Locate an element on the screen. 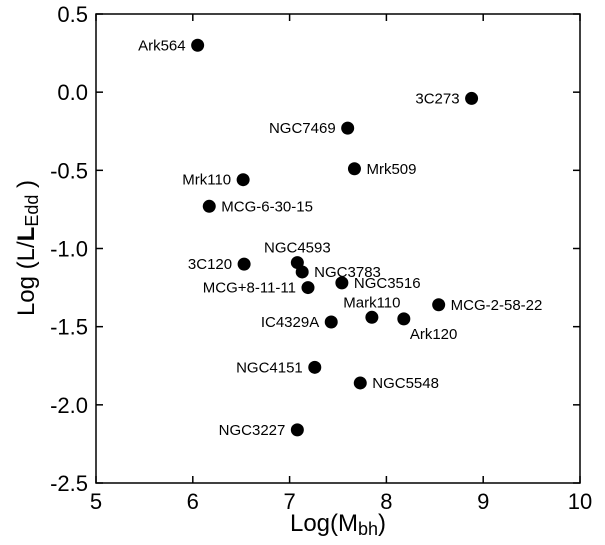 Image resolution: width=605 pixels, height=545 pixels. y-tick-label: -1.0 is located at coordinates (69, 249).